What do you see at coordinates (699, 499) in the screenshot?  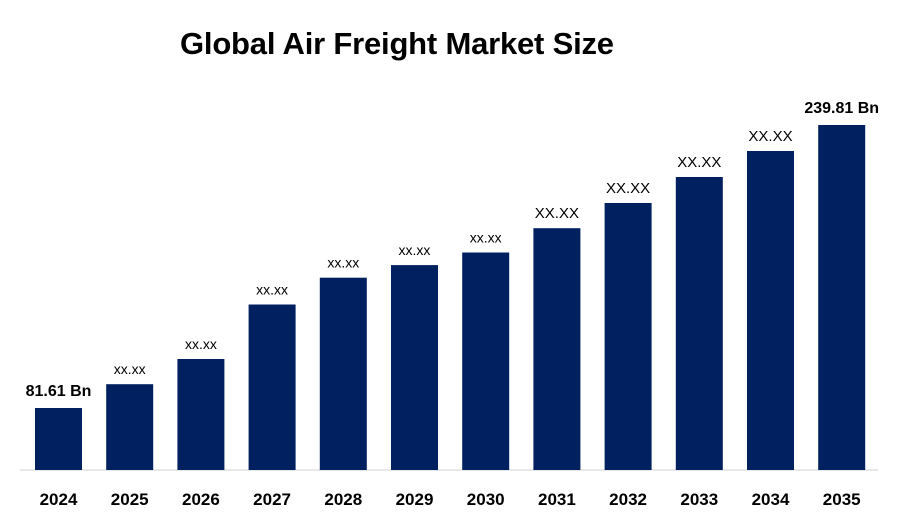 I see `x-tick-label-2033: 2033` at bounding box center [699, 499].